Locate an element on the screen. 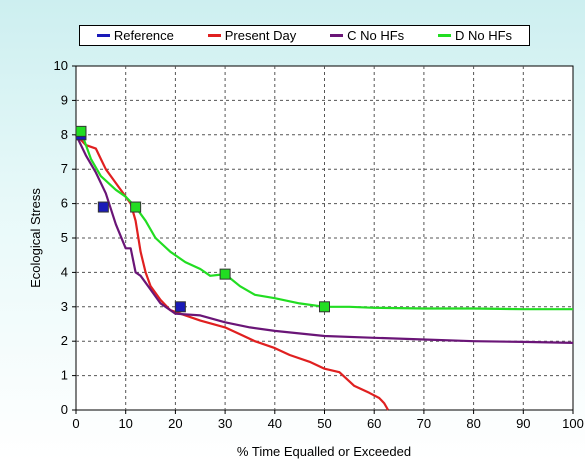 This screenshot has width=585, height=461. legend-swatch-d-no-hfs is located at coordinates (444, 35).